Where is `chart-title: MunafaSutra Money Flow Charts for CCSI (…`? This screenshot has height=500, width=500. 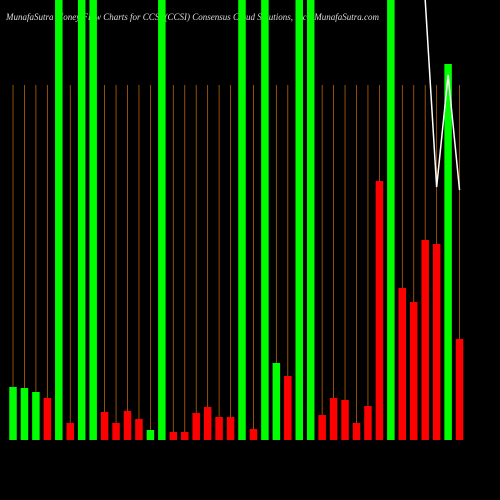
chart-title: MunafaSutra Money Flow Charts for CCSI (… is located at coordinates (192, 17).